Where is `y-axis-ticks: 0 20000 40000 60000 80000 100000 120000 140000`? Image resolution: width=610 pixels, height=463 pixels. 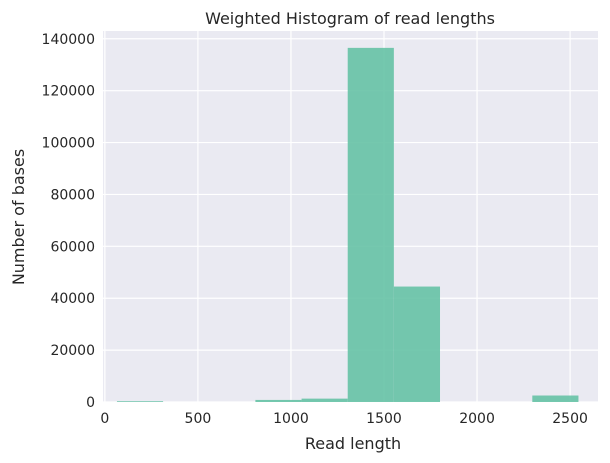 y-axis-ticks: 0 20000 40000 60000 80000 100000 120000 140000 is located at coordinates (68, 221).